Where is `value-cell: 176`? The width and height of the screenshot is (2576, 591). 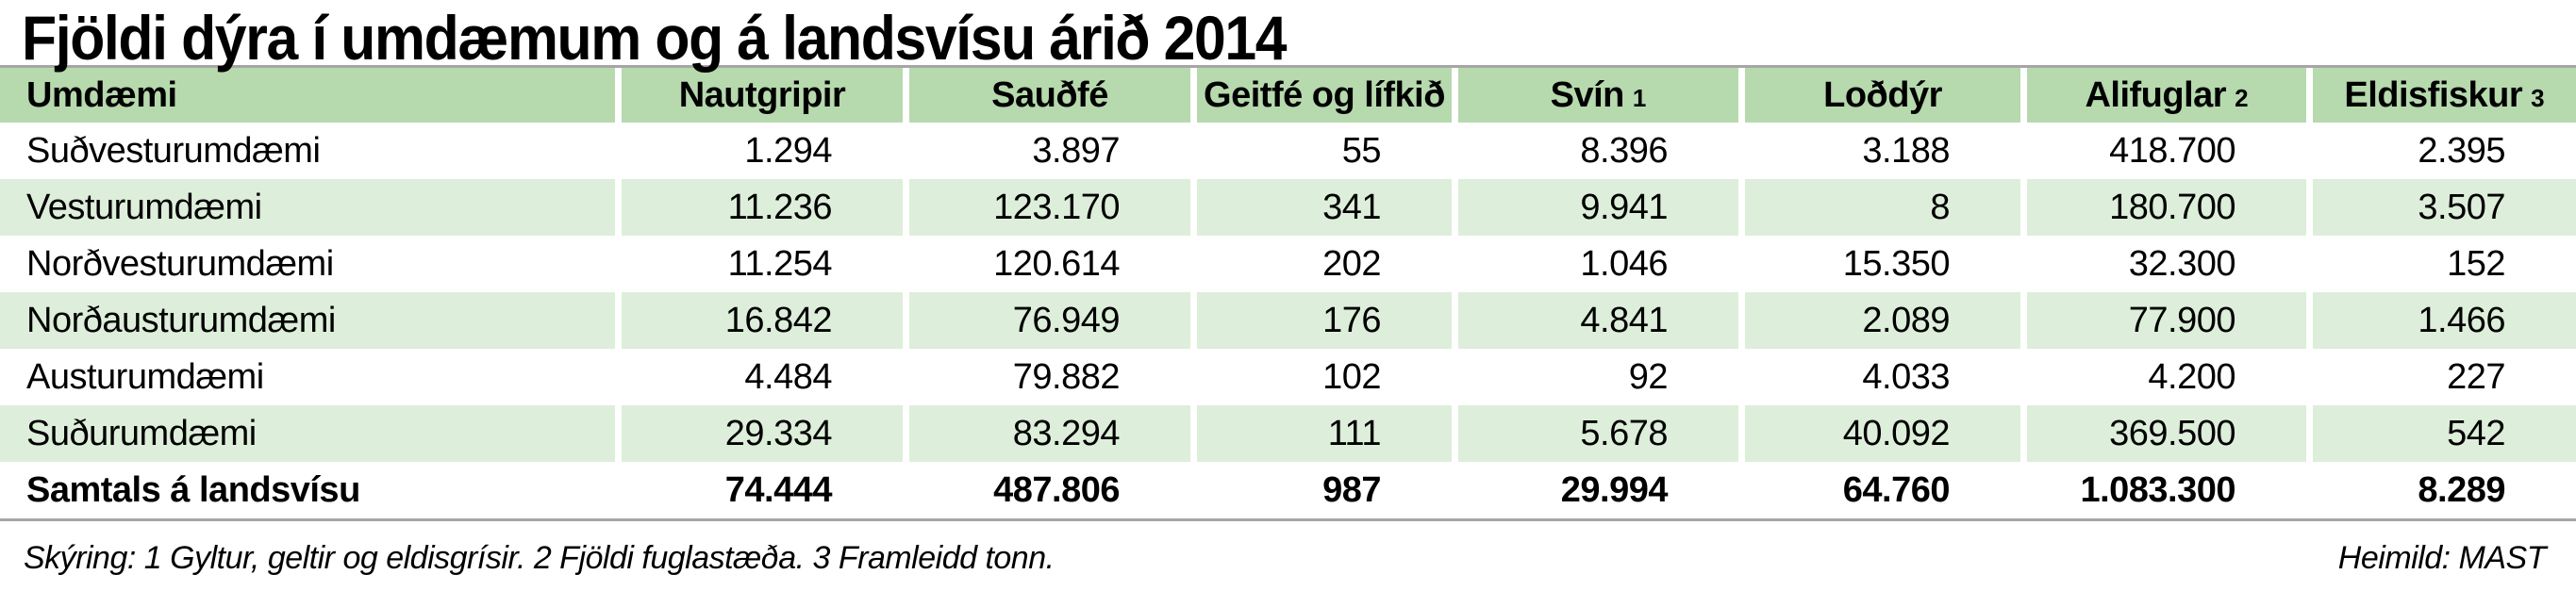
value-cell: 176 is located at coordinates (1321, 320).